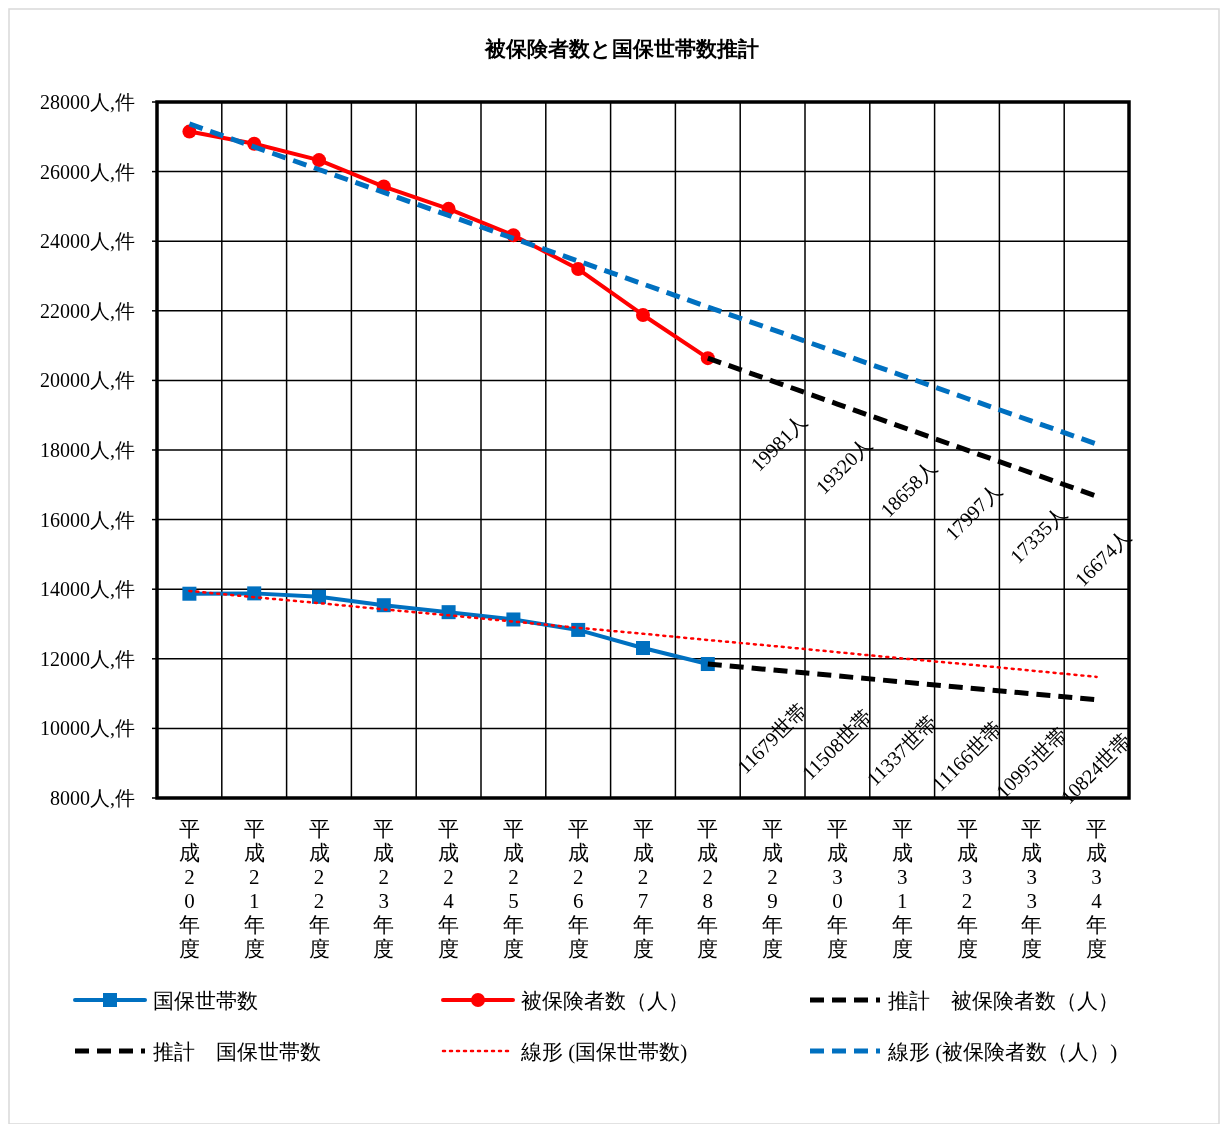  Describe the element at coordinates (87, 450) in the screenshot. I see `y-tick-label: 18000人,件` at that location.